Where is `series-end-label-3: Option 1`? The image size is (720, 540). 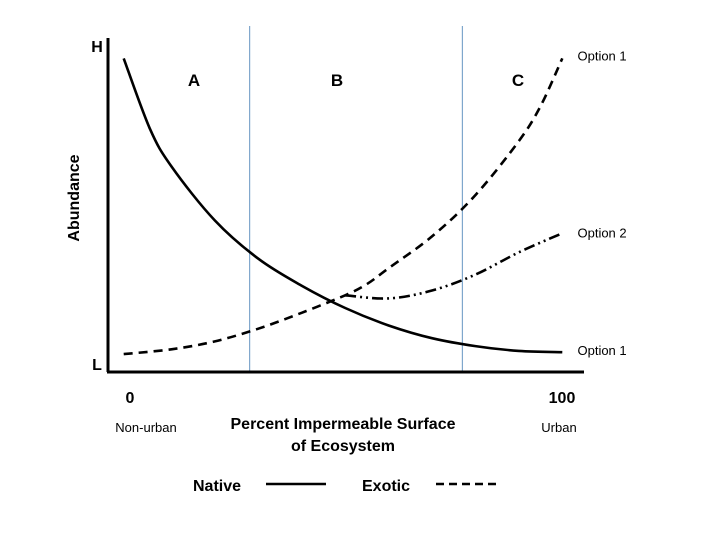 series-end-label-3: Option 1 is located at coordinates (601, 350).